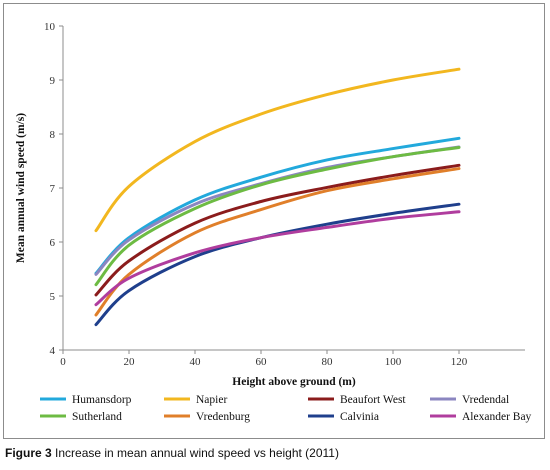 This screenshot has width=550, height=470. What do you see at coordinates (53, 81) in the screenshot?
I see `y-tick-label: 9` at bounding box center [53, 81].